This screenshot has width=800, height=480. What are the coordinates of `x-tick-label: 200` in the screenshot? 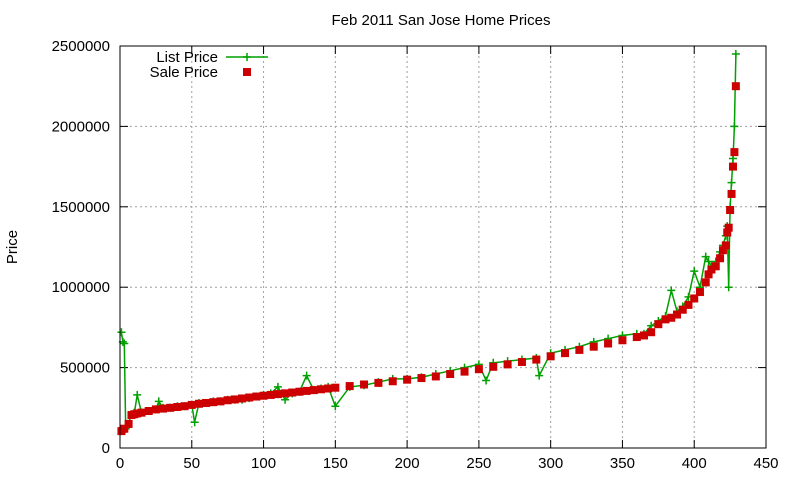 It's located at (407, 463).